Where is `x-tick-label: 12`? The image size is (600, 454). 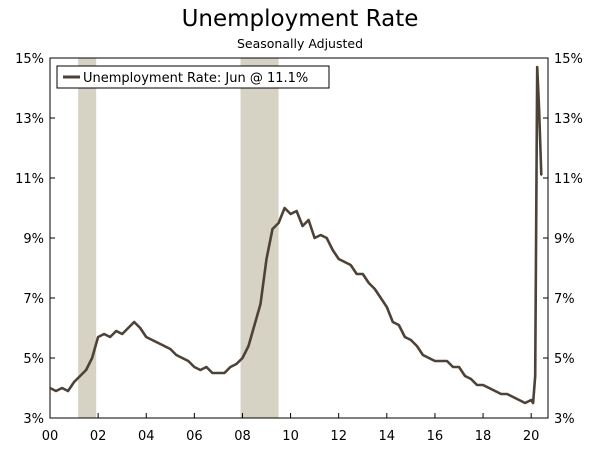
x-tick-label: 12 is located at coordinates (338, 436).